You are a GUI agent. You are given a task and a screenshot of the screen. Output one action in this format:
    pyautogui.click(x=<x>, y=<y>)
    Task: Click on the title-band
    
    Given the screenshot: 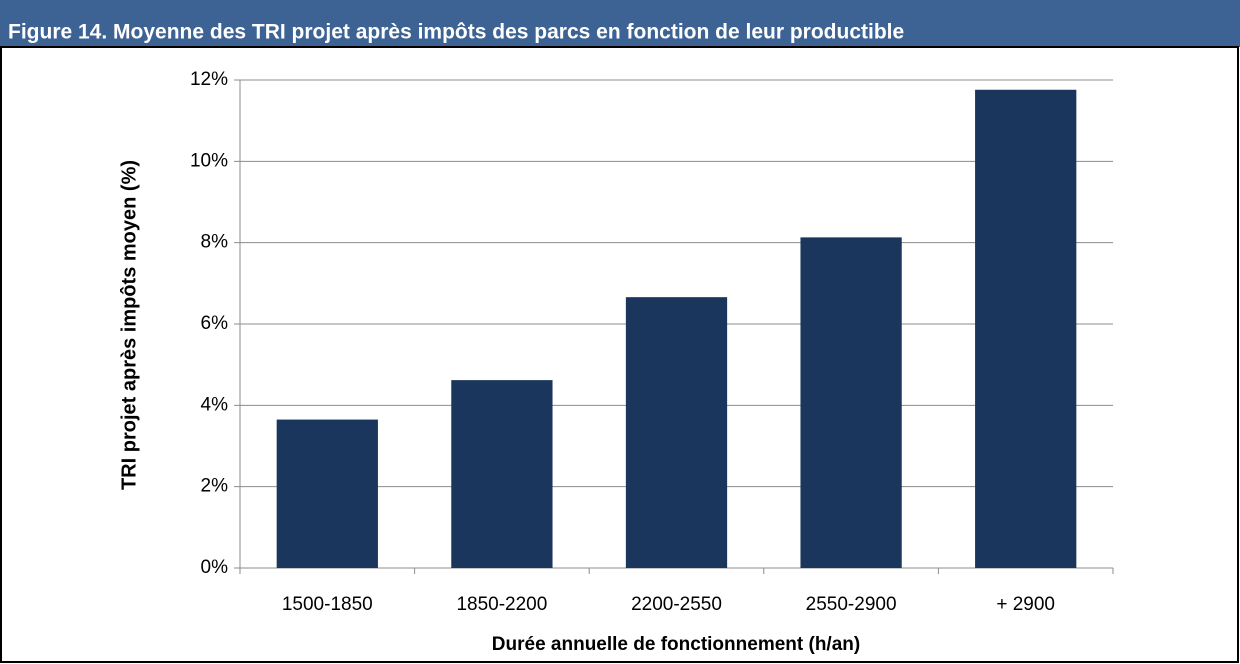 What is the action you would take?
    pyautogui.click(x=620, y=23)
    